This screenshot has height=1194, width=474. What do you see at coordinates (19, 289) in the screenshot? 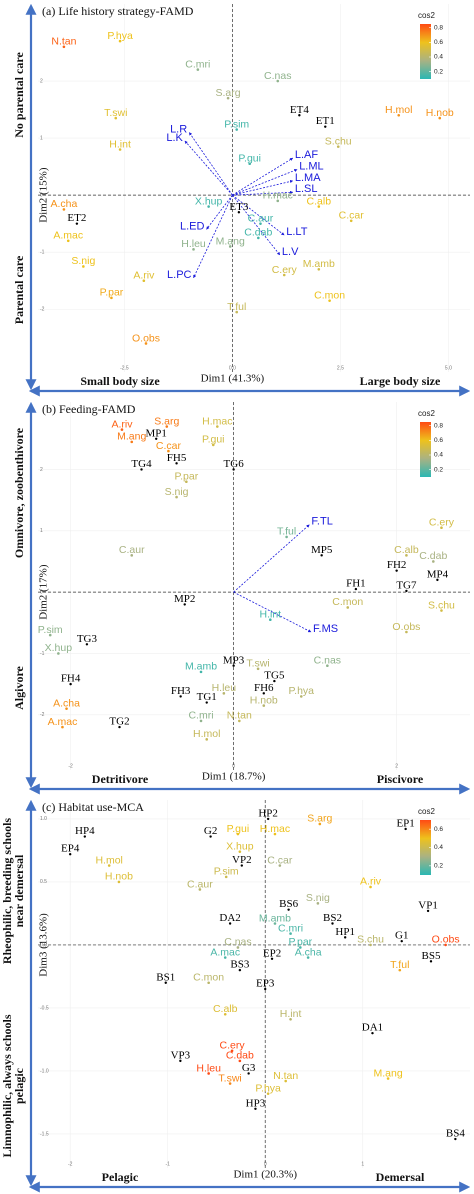
I see `side-label: Parental care` at bounding box center [19, 289].